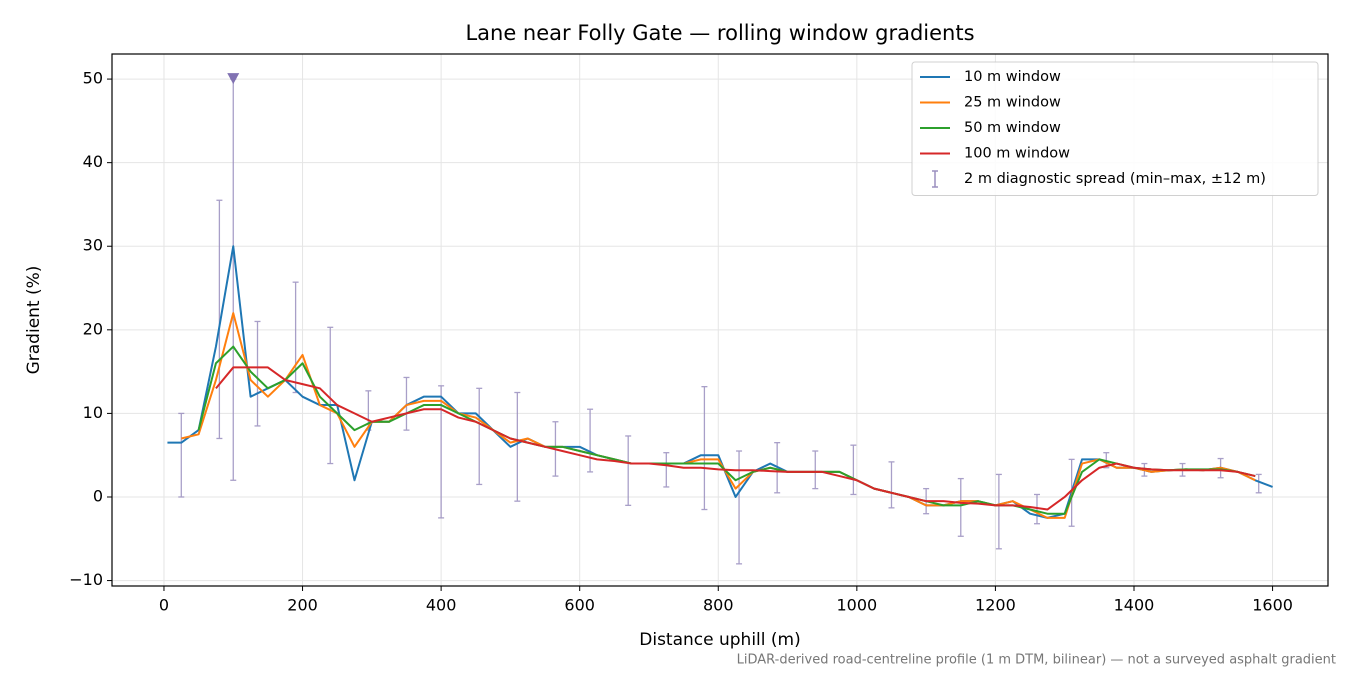 This screenshot has width=1350, height=675. What do you see at coordinates (1012, 103) in the screenshot?
I see `legend-label: 25 m window` at bounding box center [1012, 103].